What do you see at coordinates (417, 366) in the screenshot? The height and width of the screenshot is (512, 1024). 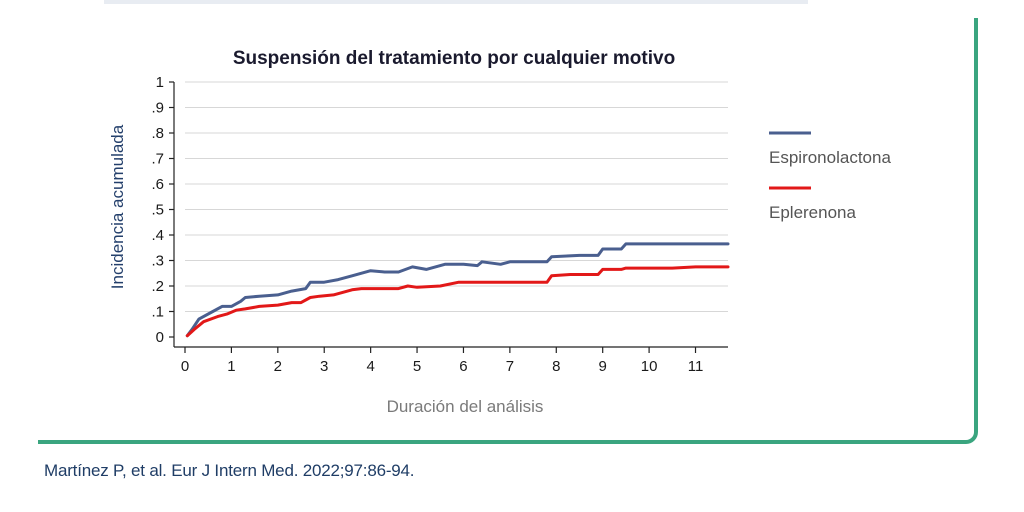 I see `x-tick-label-5: 5` at bounding box center [417, 366].